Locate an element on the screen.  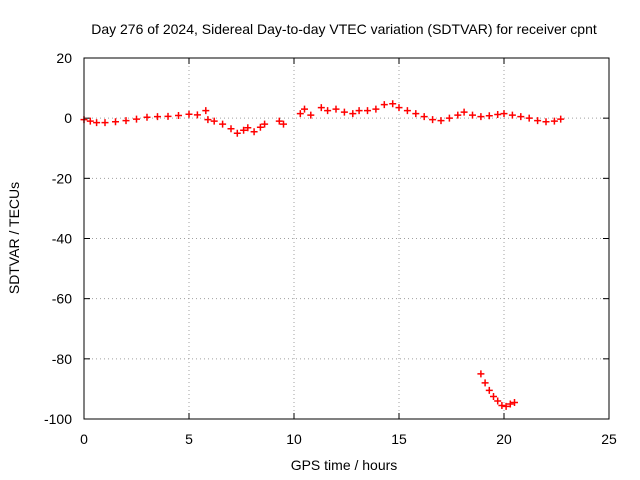
x-tick-label: 0 is located at coordinates (84, 439).